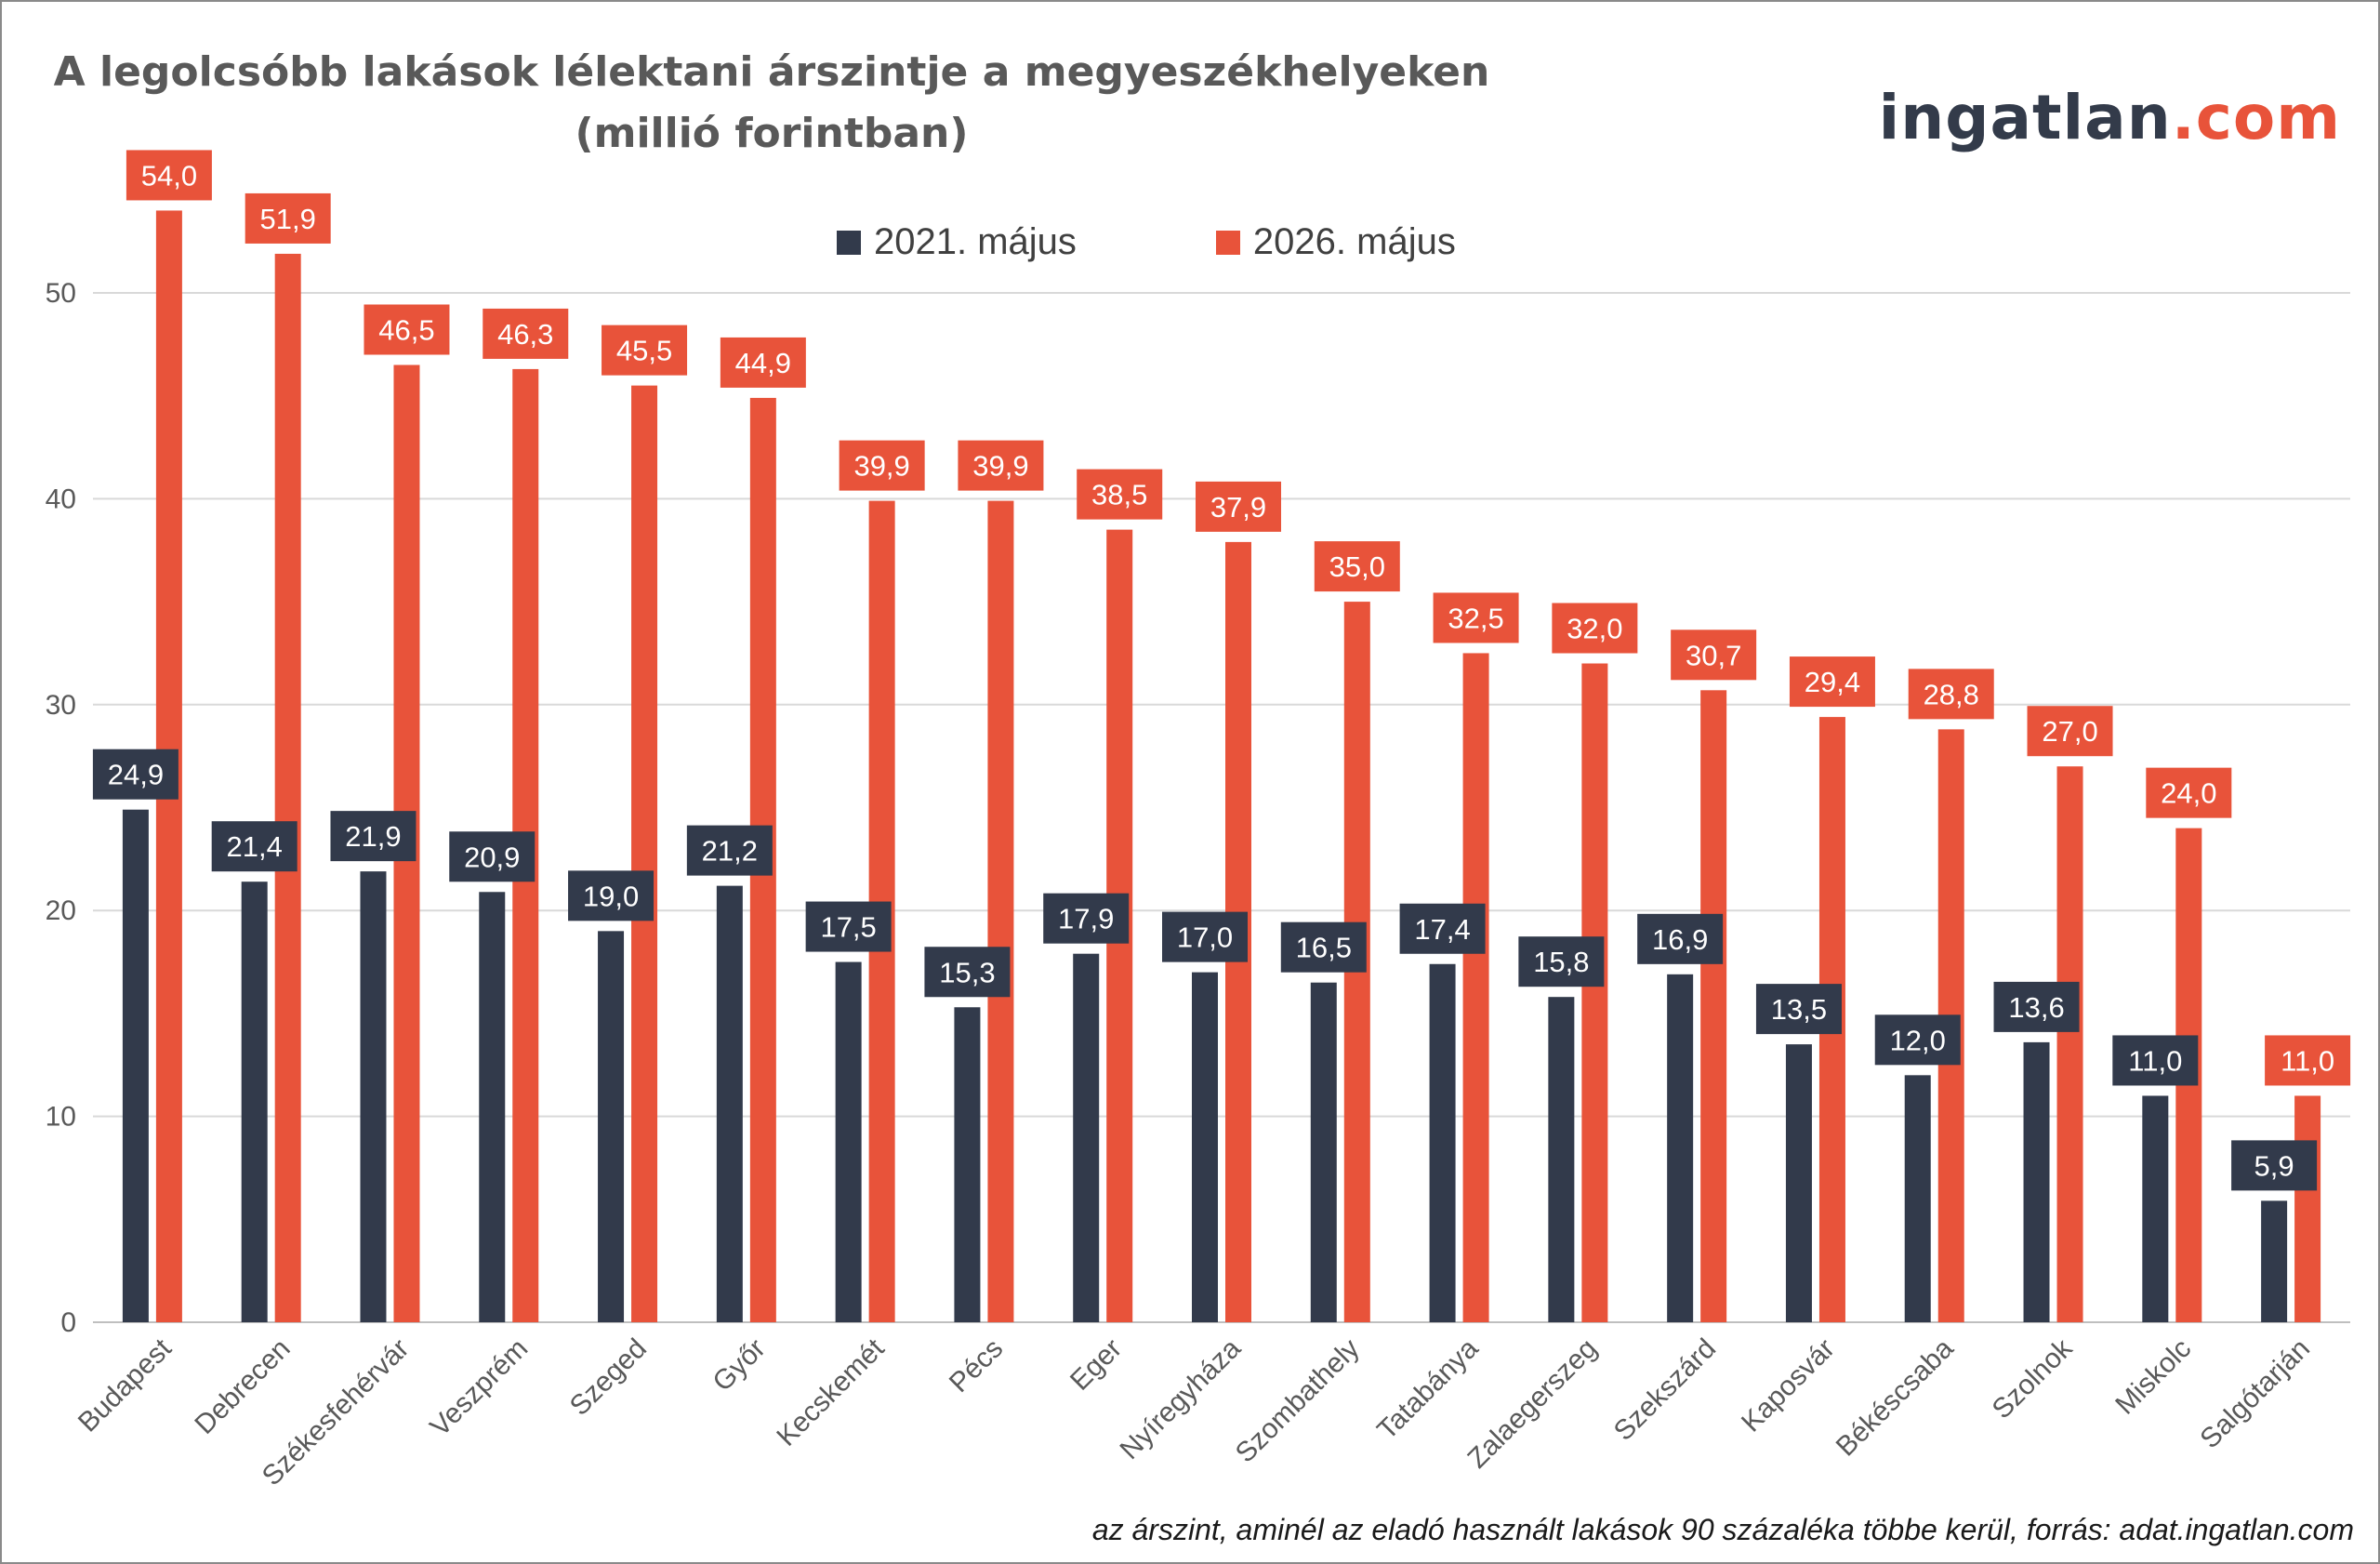 The height and width of the screenshot is (1564, 2380). What do you see at coordinates (1895, 1397) in the screenshot?
I see `category-label-15: Békéscsaba` at bounding box center [1895, 1397].